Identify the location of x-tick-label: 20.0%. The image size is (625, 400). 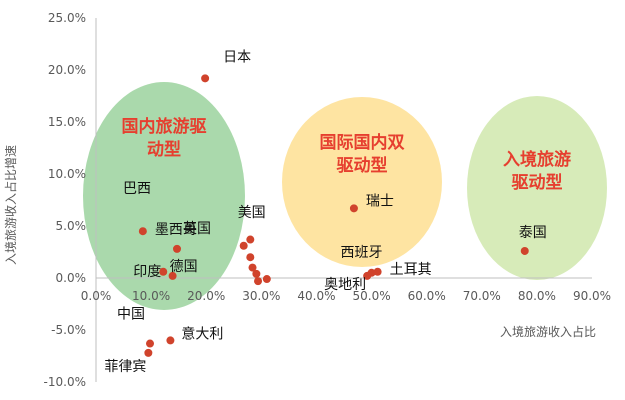
(206, 296).